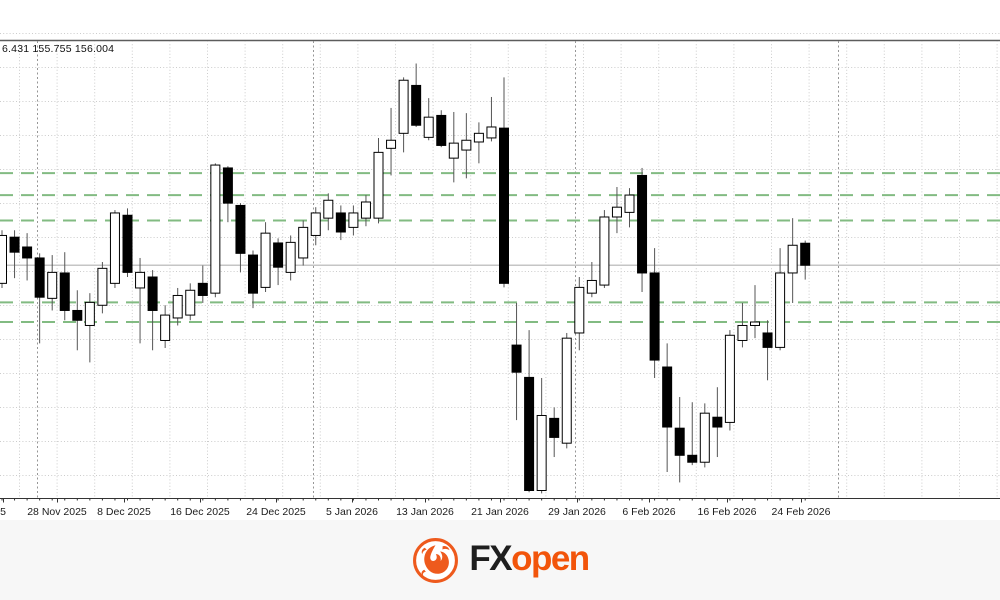 This screenshot has height=600, width=1000. I want to click on fxopen-logo: FXopen, so click(500, 560).